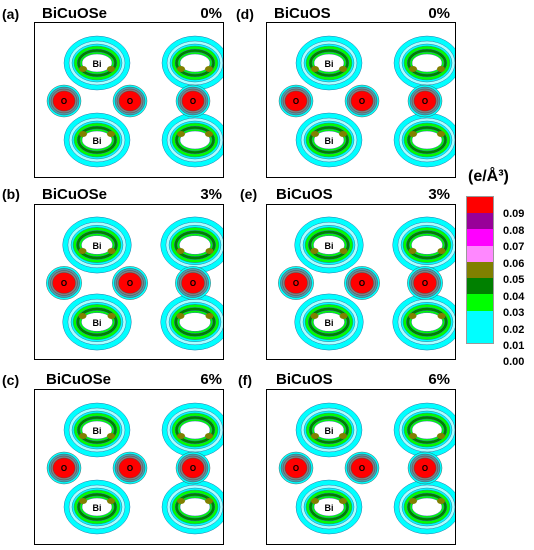  I want to click on panel-c-plot: Bi Bi O O O, so click(129, 467).